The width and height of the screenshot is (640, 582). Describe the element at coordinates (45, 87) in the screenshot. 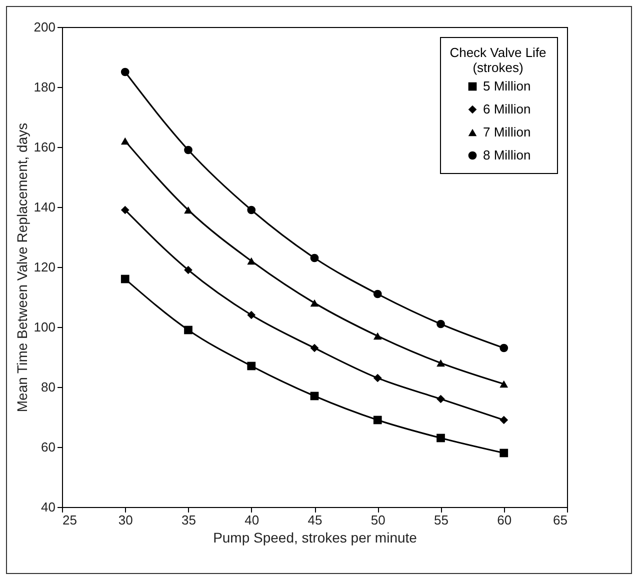

I see `y-tick-label: 180` at that location.